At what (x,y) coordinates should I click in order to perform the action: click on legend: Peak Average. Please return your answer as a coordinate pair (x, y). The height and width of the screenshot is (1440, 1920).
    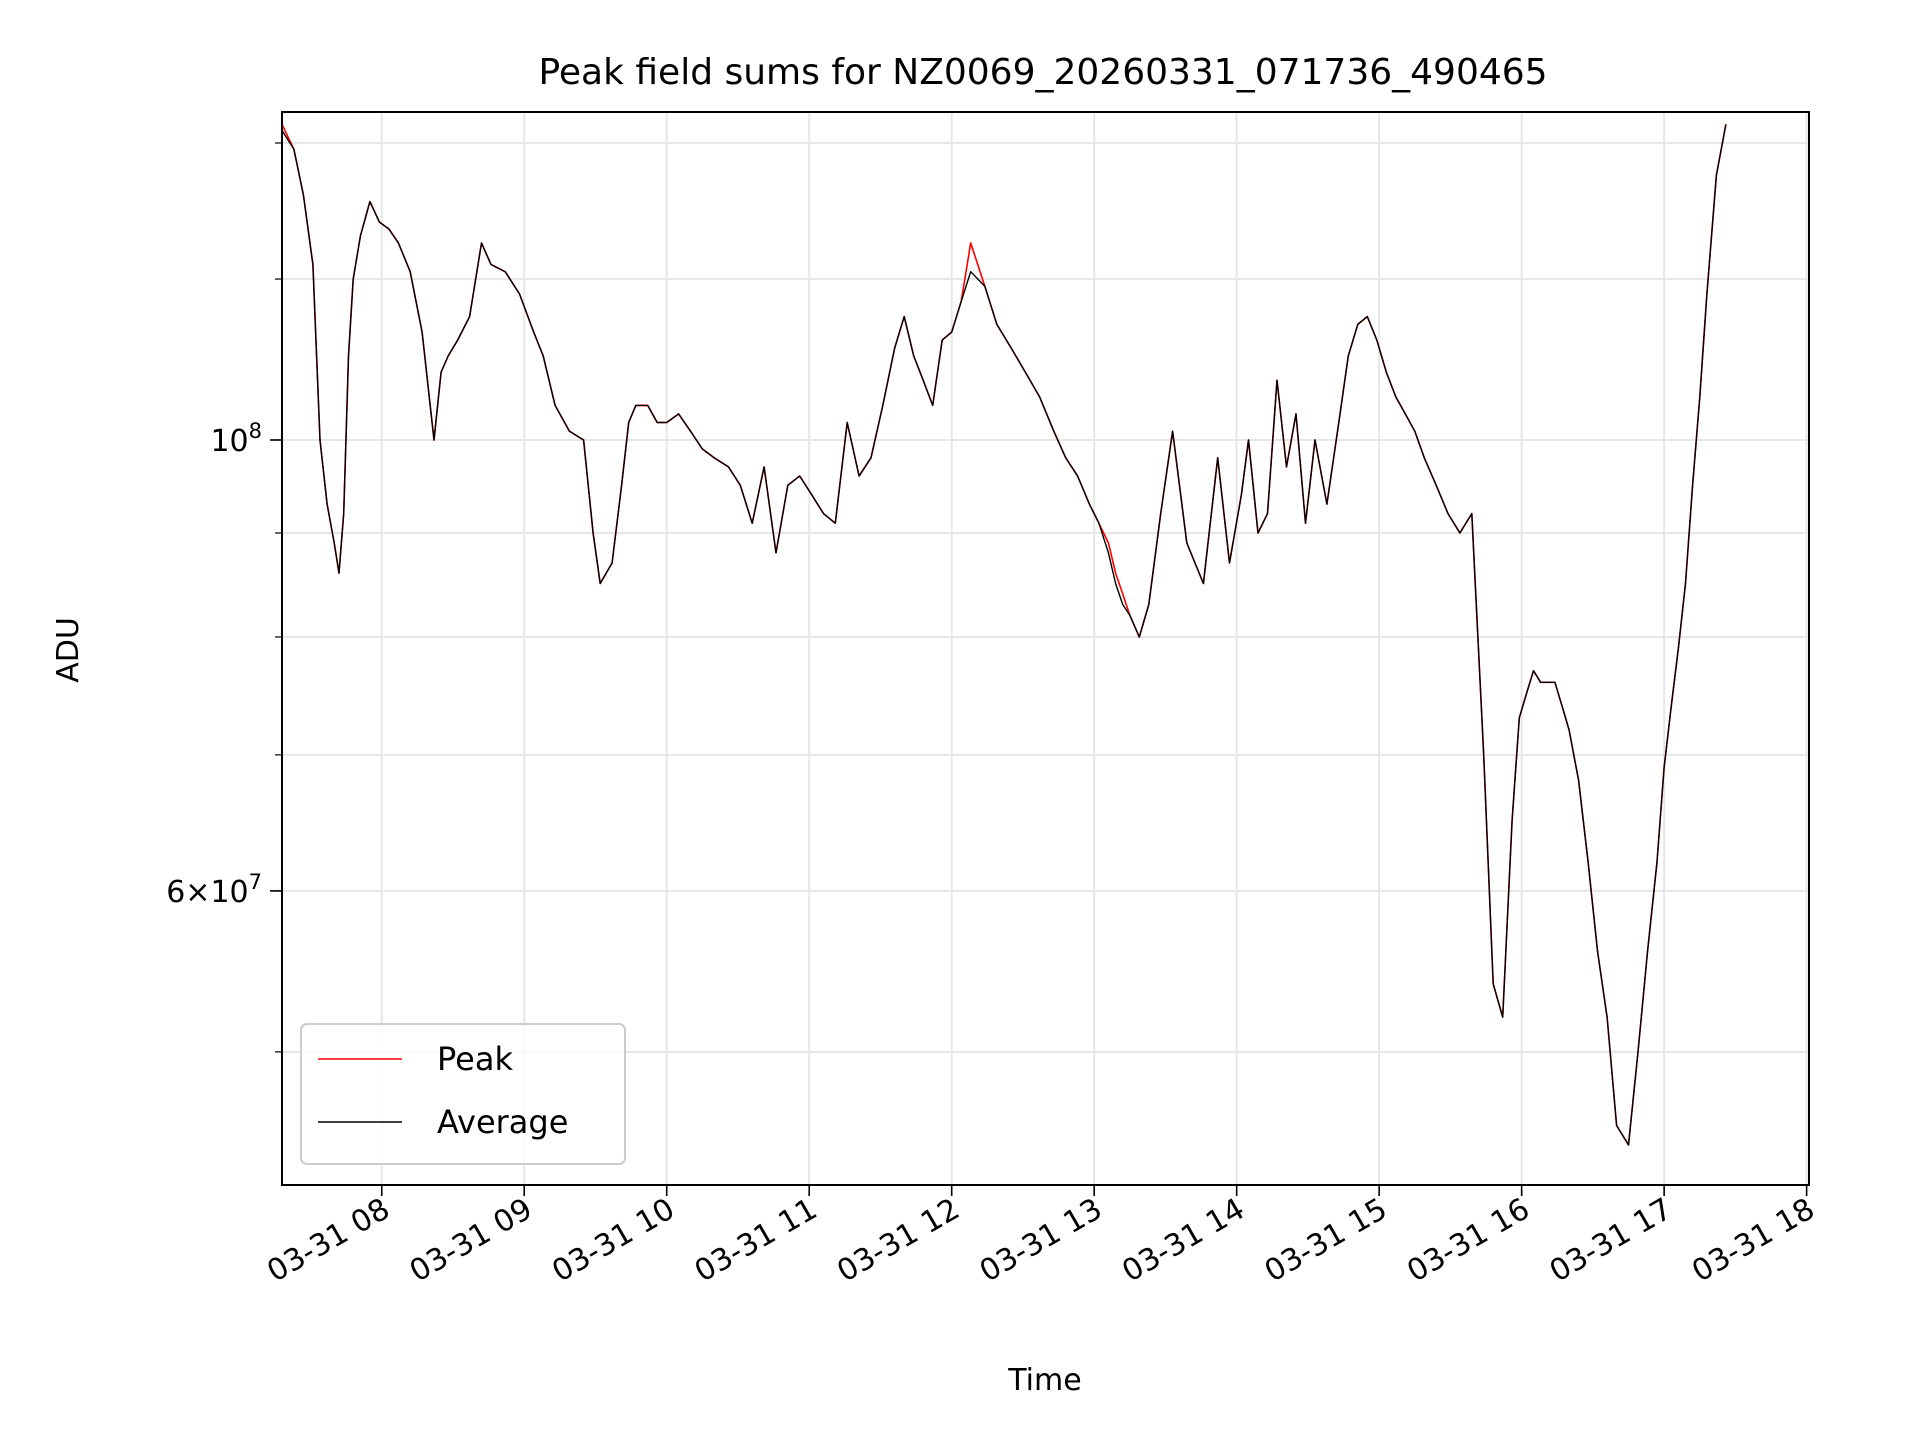
    Looking at the image, I should click on (463, 1094).